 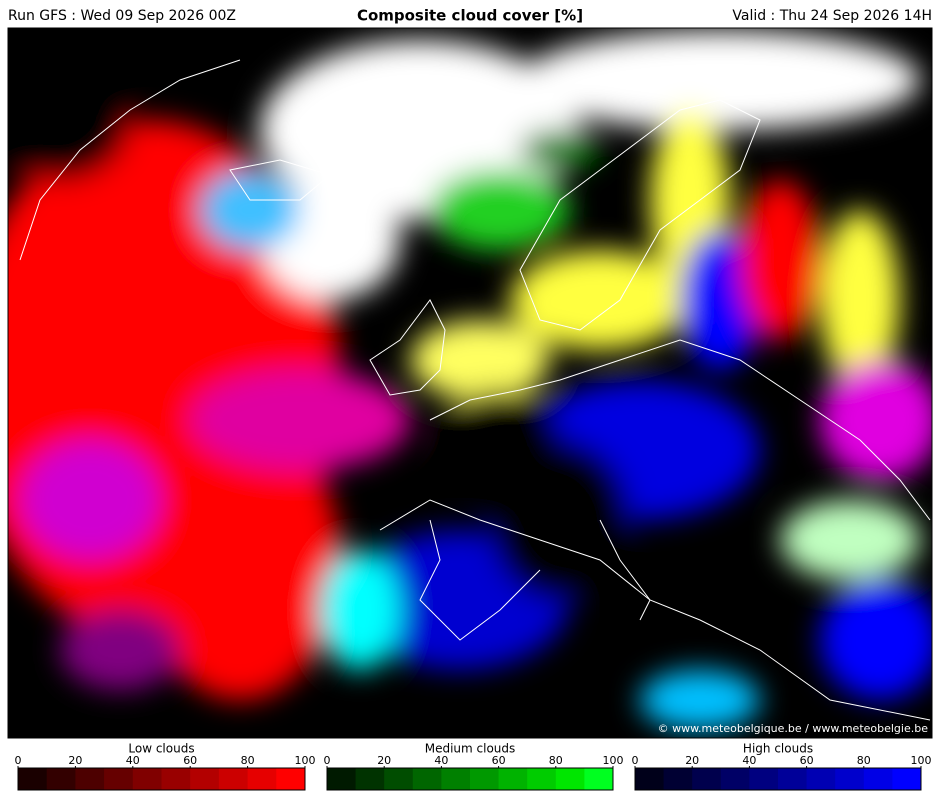 What do you see at coordinates (470, 16) in the screenshot?
I see `map-title: Composite cloud cover [%]` at bounding box center [470, 16].